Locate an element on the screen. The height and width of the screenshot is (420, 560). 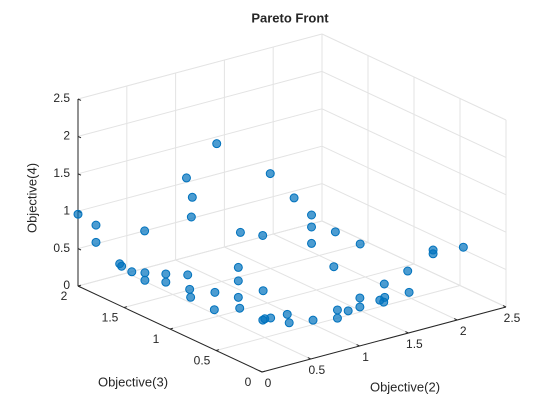
y-tick-label: 1.5 is located at coordinates (110, 318).